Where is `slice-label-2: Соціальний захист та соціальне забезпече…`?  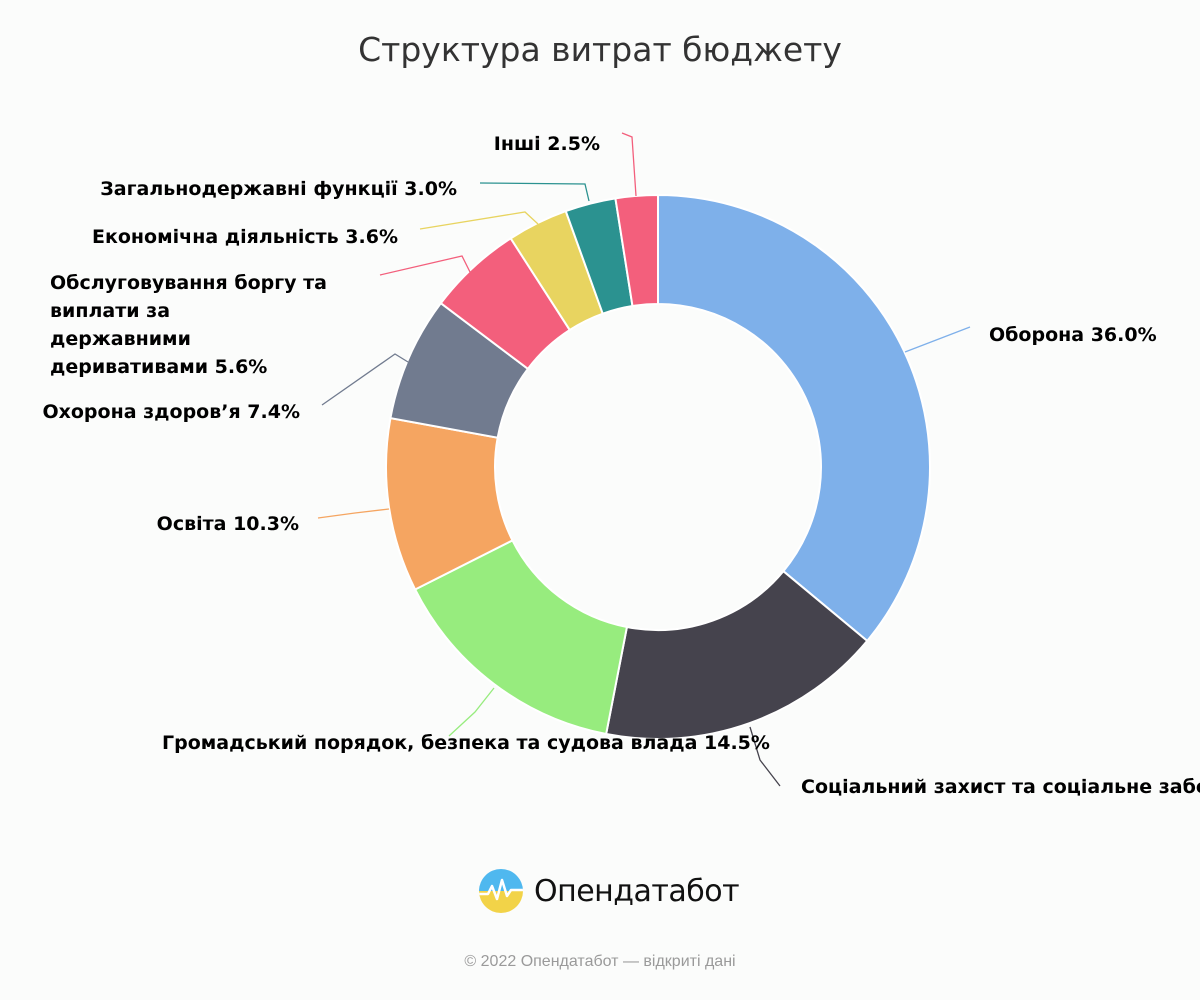
slice-label-2: Соціальний захист та соціальне забезпече… is located at coordinates (1000, 787).